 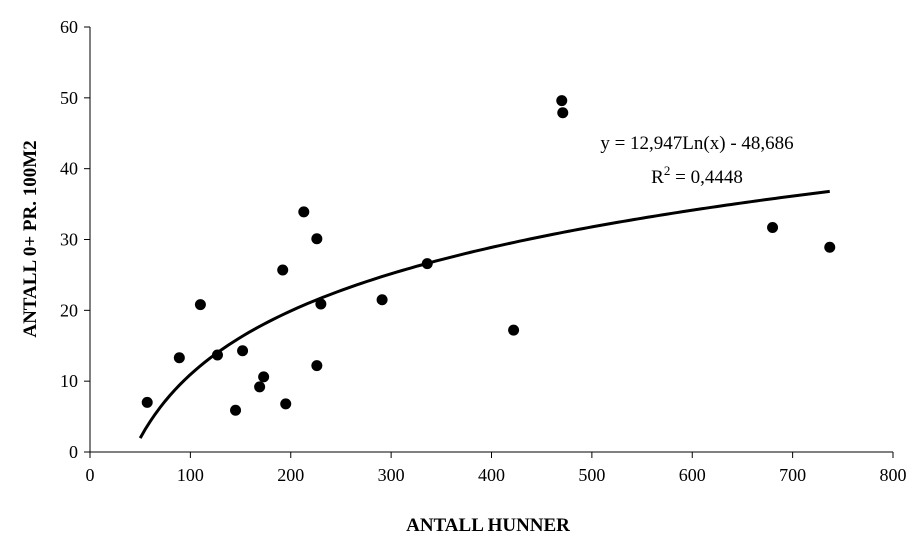 I want to click on y-tick-label: 30, so click(x=69, y=240).